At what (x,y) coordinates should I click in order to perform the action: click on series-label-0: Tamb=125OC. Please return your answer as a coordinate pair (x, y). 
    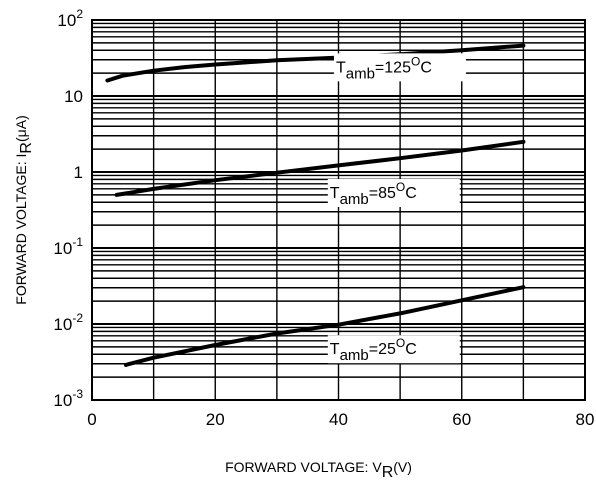
    Looking at the image, I should click on (399, 67).